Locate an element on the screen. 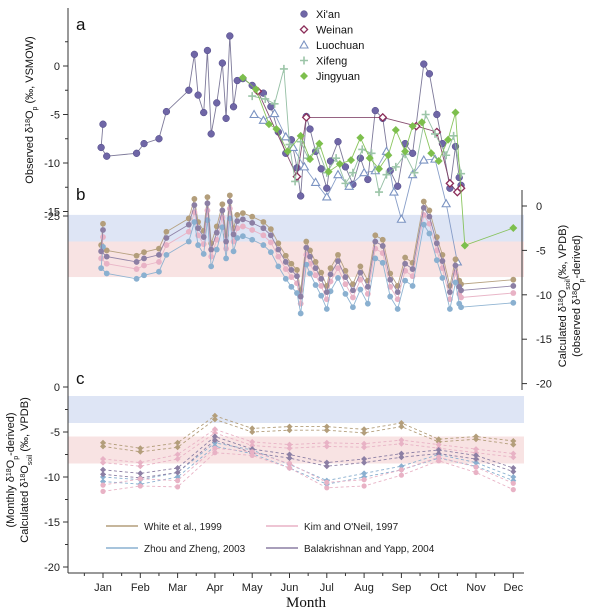  tick-label-a: -10 is located at coordinates (52, 164).